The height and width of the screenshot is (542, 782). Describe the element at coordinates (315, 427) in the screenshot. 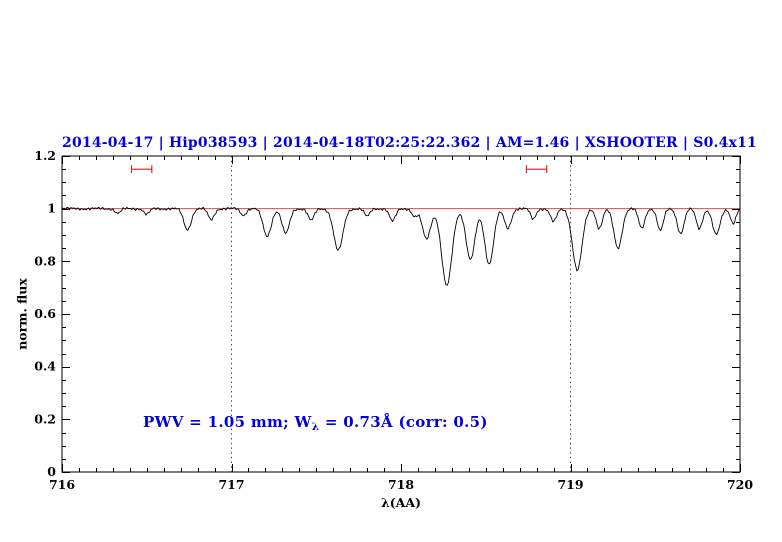

I see `annotation-subscript: λ` at that location.